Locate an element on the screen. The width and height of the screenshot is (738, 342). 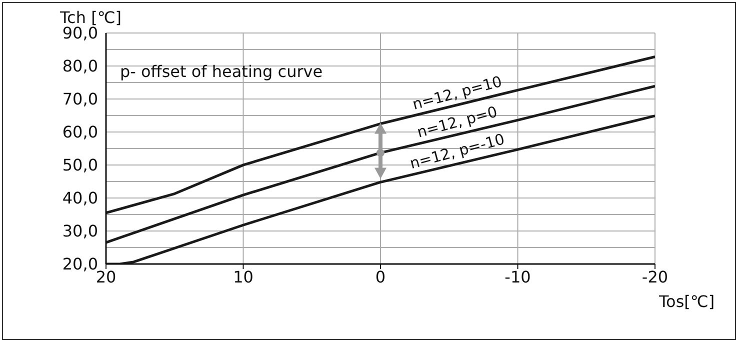
x-tick-label: -10 is located at coordinates (517, 276).